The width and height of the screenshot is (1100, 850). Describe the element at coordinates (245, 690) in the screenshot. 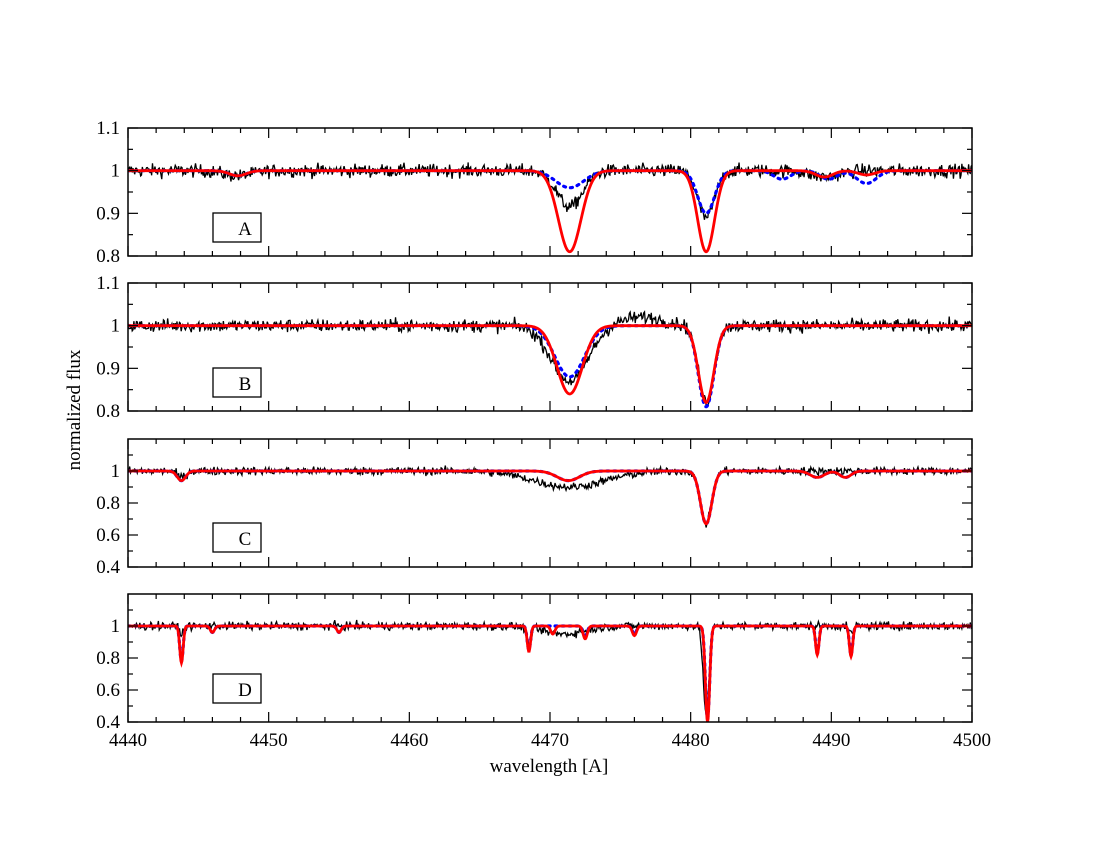

I see `panel-label: D` at that location.